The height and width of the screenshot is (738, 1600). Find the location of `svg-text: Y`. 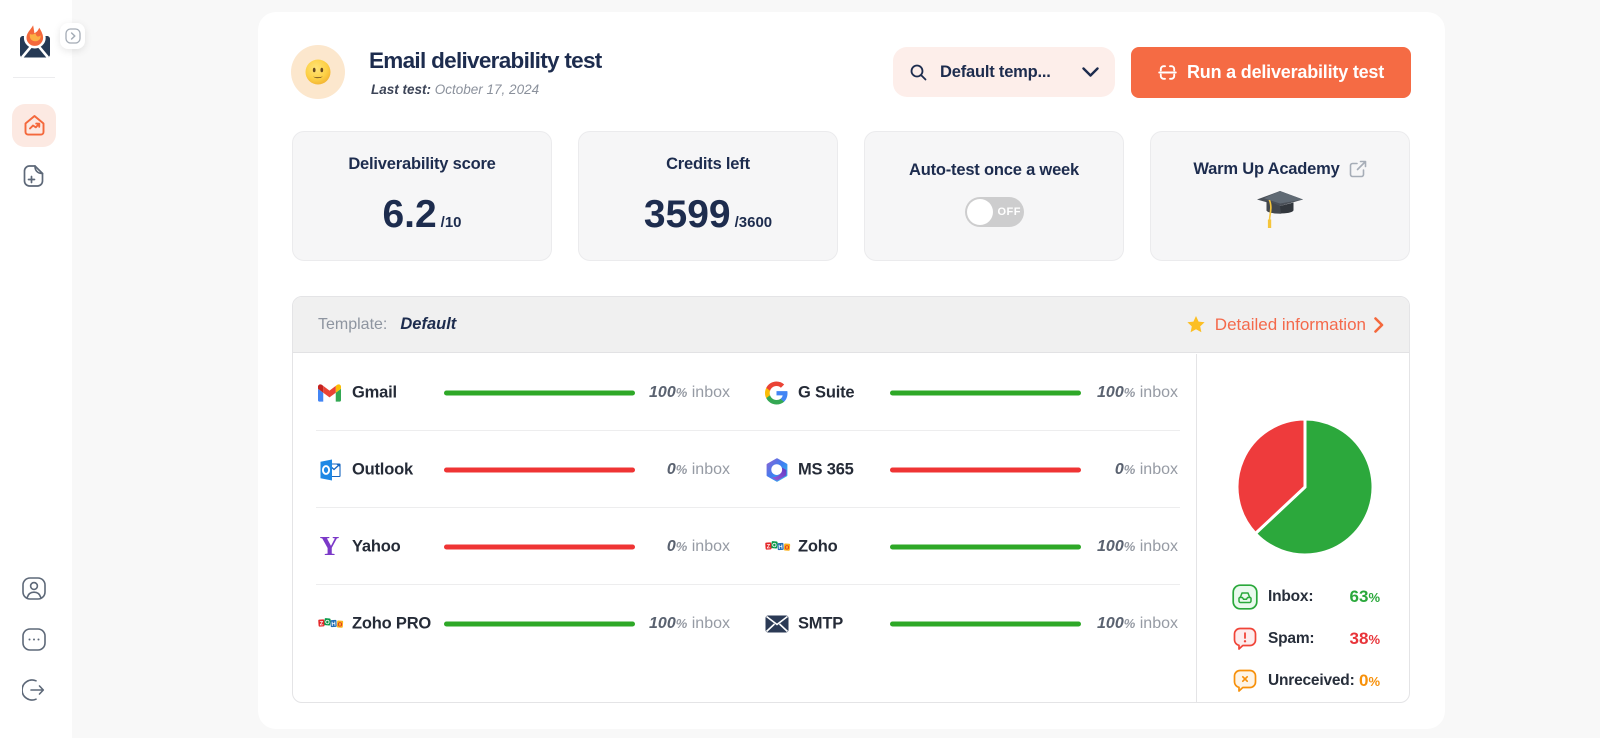

svg-text: Y is located at coordinates (330, 546).